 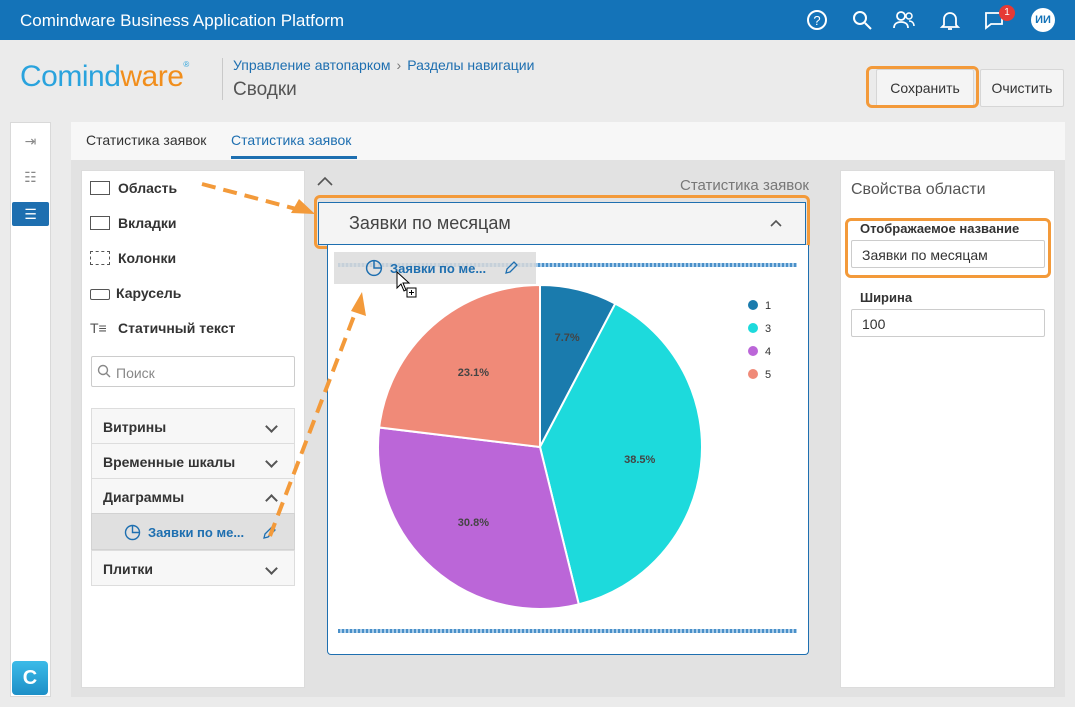 What do you see at coordinates (104, 371) in the screenshot?
I see `search-field-icon` at bounding box center [104, 371].